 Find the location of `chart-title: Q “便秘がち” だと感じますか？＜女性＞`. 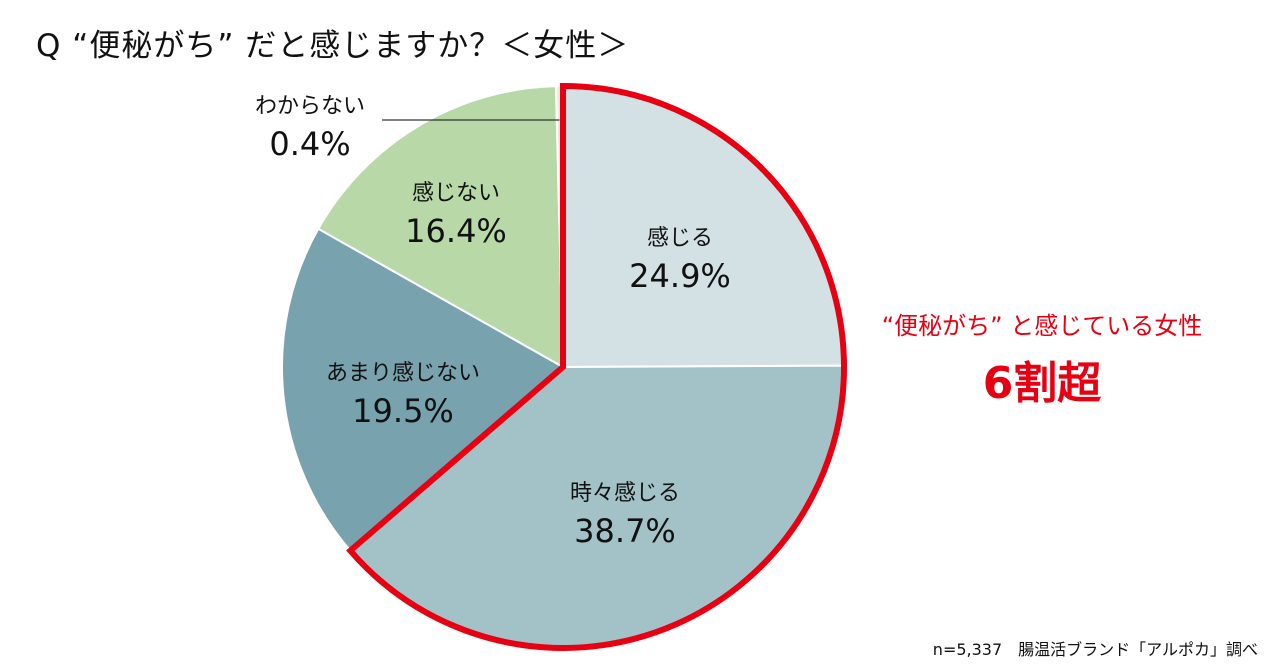

chart-title: Q “便秘がち” だと感じますか？＜女性＞ is located at coordinates (333, 46).